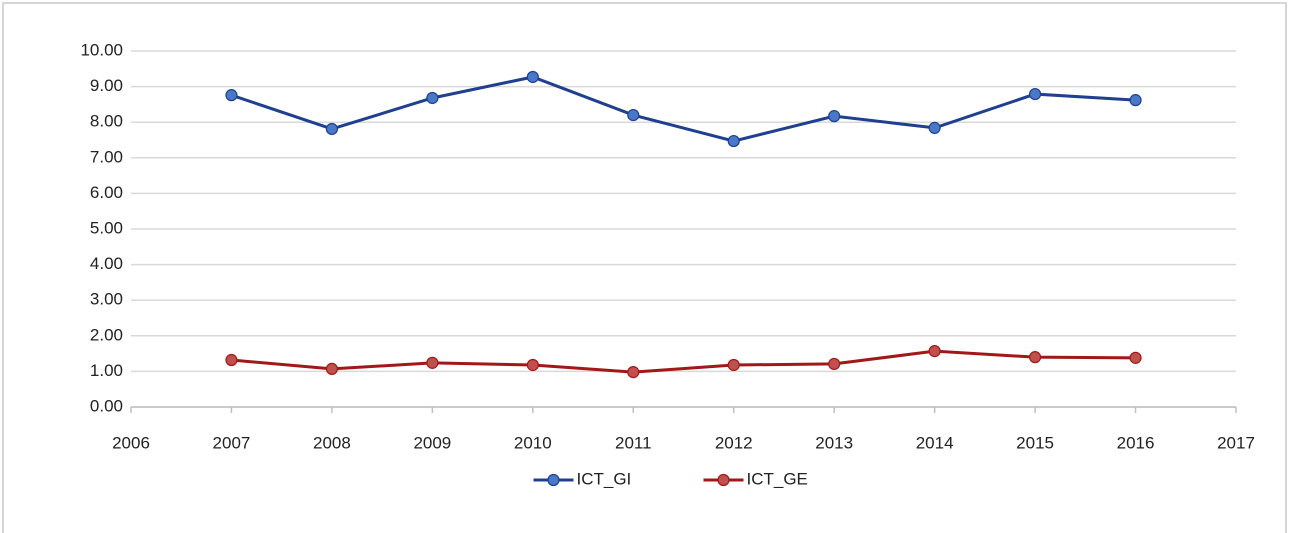 The height and width of the screenshot is (533, 1289). I want to click on y-tick-label: 10.00, so click(101, 49).